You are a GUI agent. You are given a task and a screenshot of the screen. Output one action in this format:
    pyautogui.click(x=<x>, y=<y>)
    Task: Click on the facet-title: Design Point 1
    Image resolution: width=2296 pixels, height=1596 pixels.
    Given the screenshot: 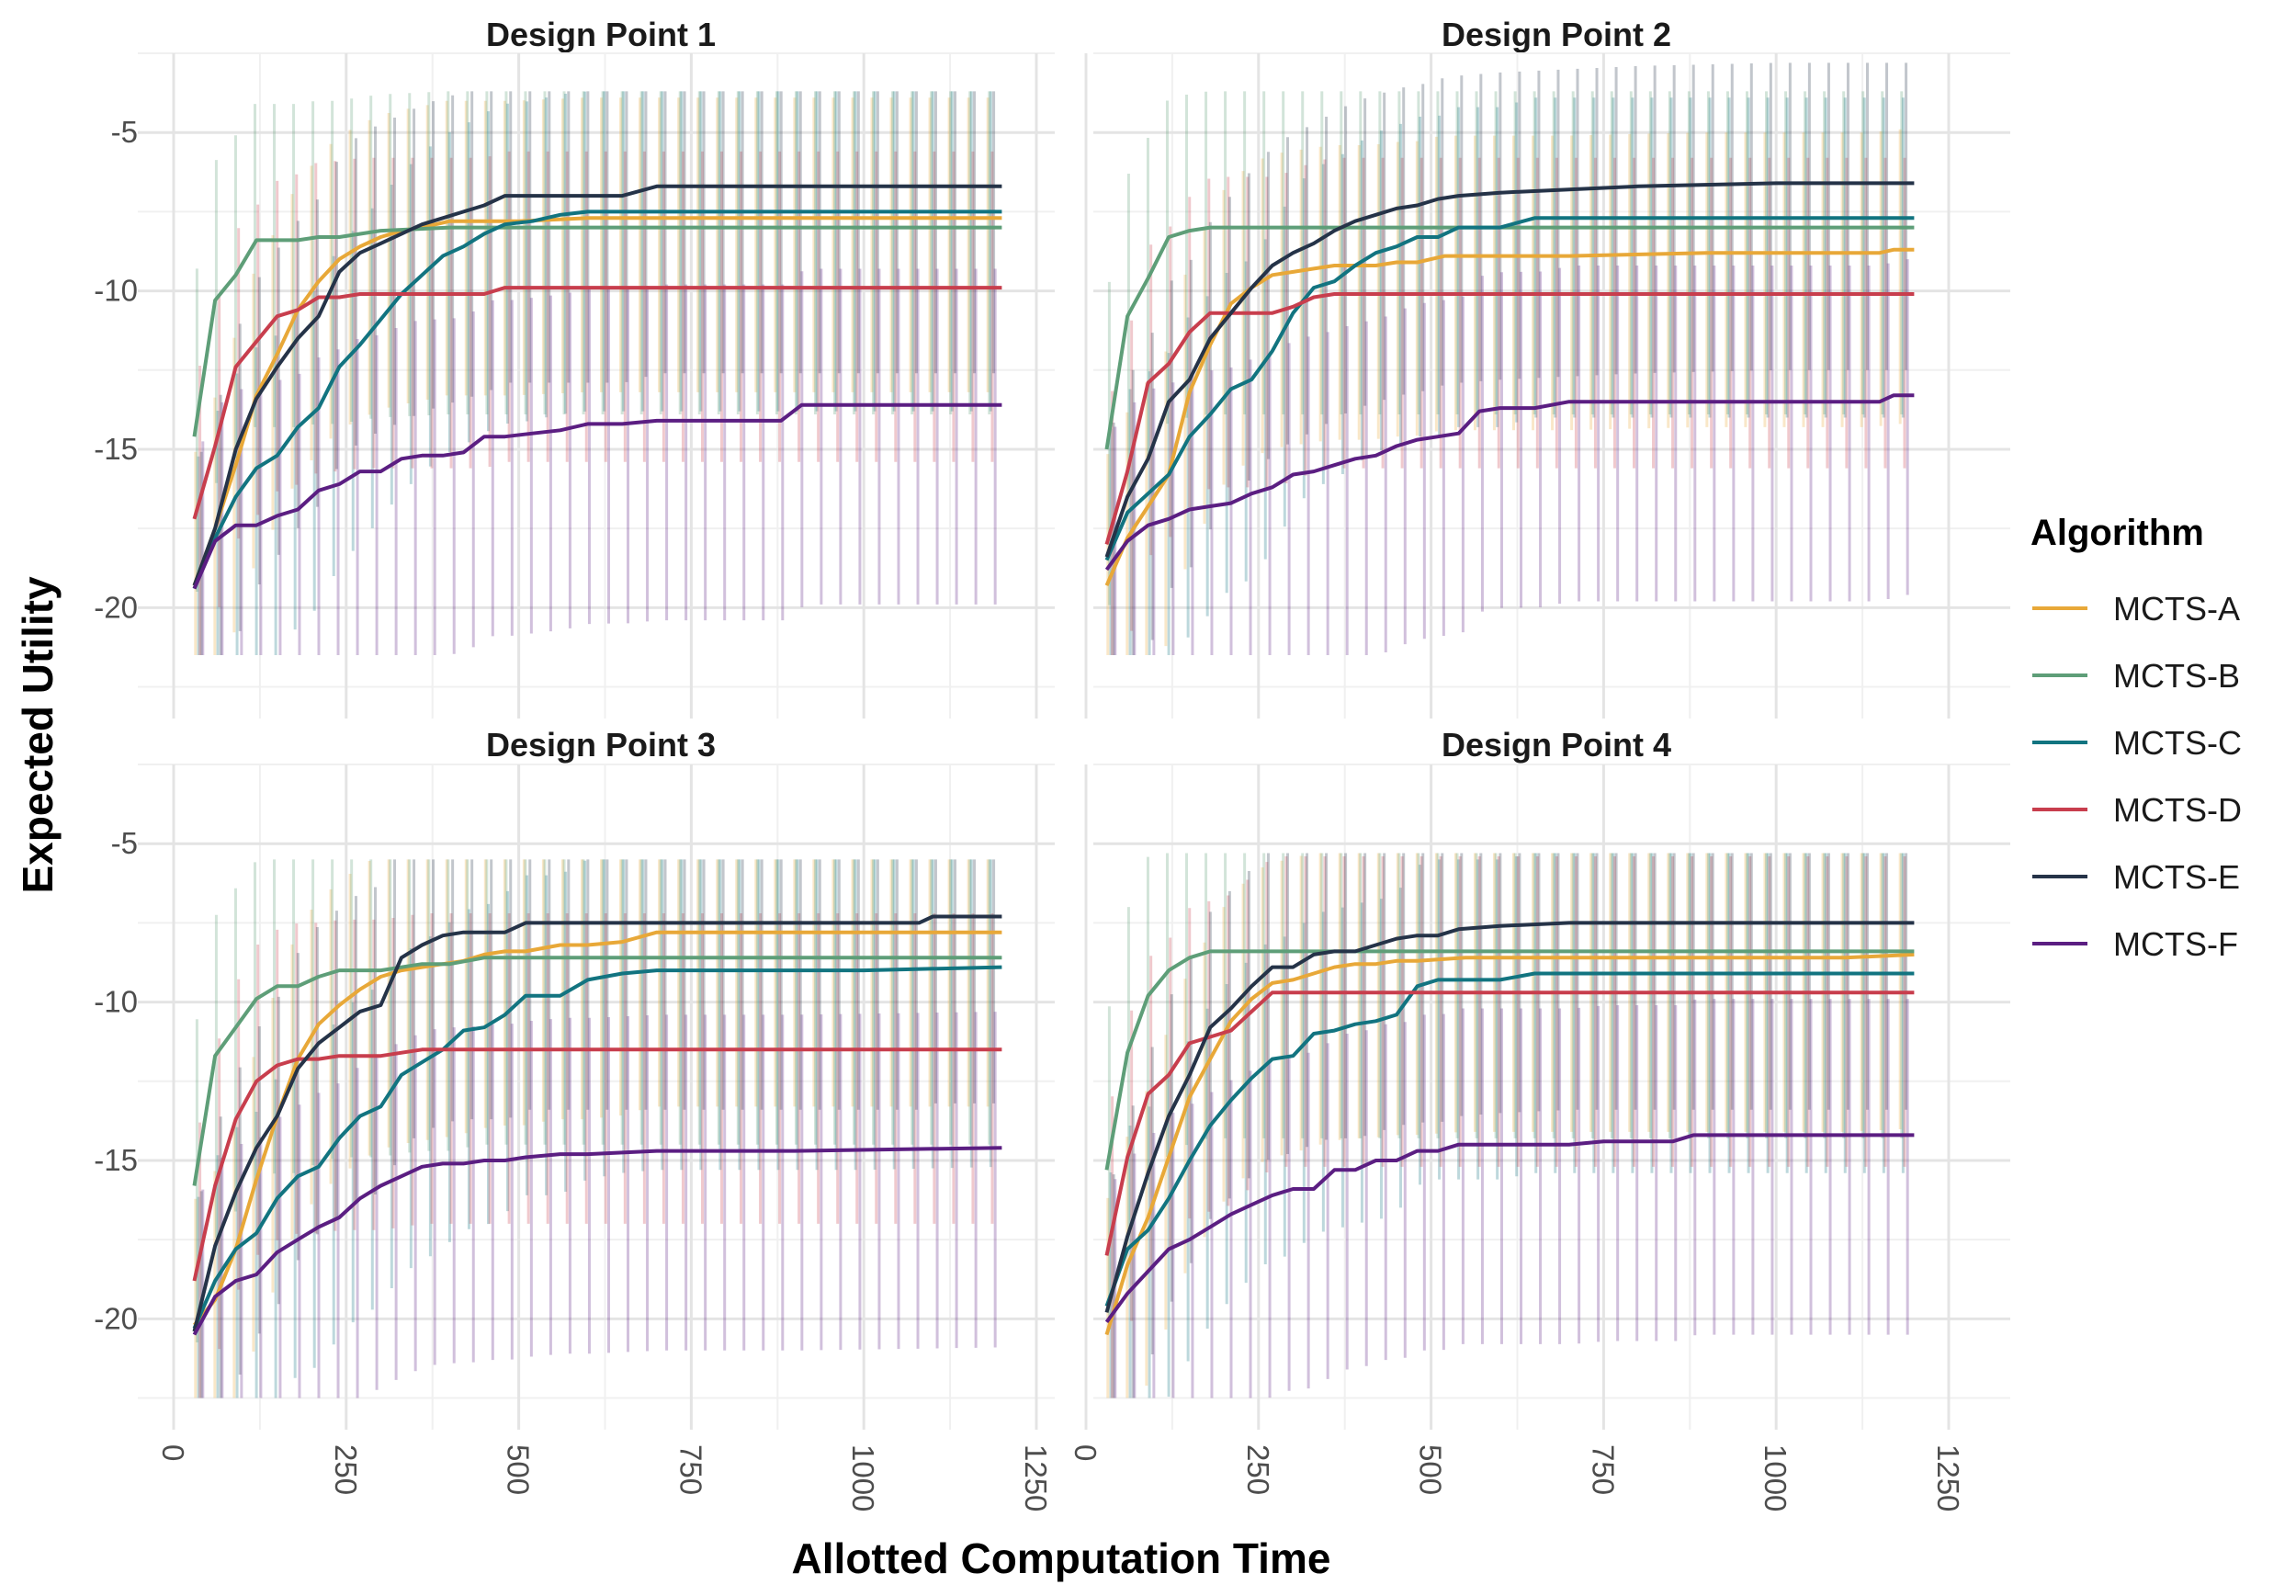 What is the action you would take?
    pyautogui.click(x=601, y=34)
    